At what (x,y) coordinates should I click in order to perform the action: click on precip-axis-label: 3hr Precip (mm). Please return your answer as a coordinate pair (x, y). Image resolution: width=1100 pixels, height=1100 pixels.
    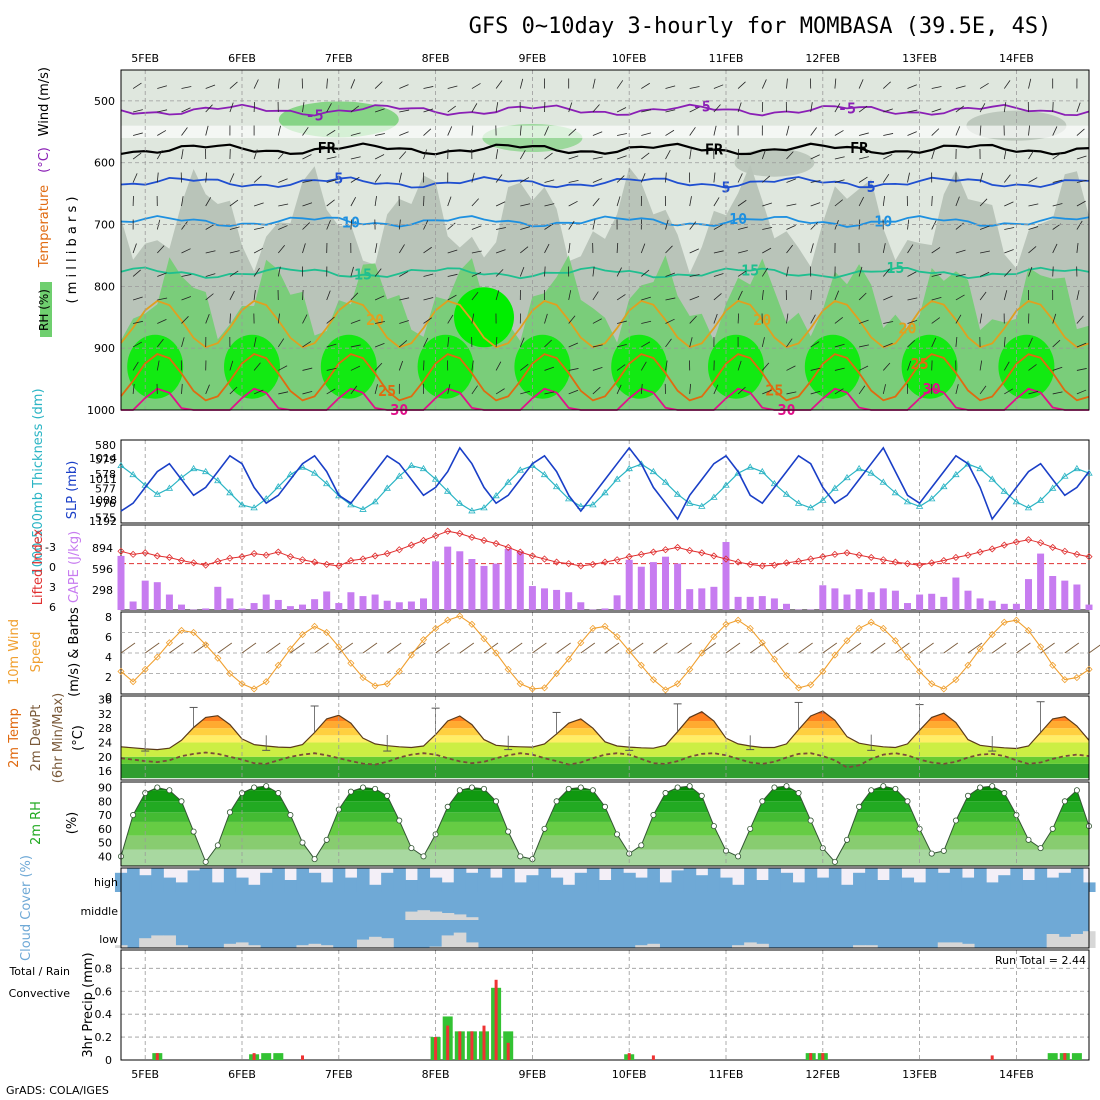
    Looking at the image, I should click on (88, 1004).